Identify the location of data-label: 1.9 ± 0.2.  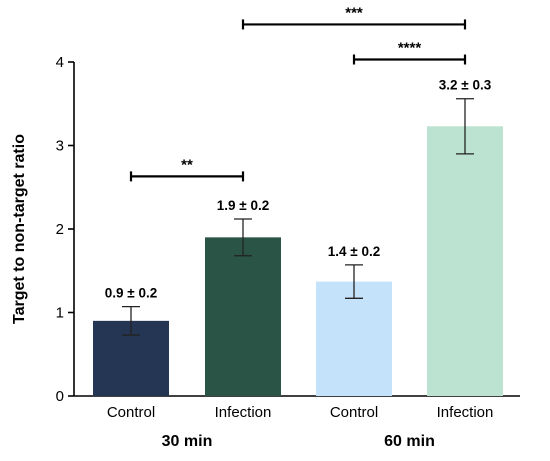
(243, 205).